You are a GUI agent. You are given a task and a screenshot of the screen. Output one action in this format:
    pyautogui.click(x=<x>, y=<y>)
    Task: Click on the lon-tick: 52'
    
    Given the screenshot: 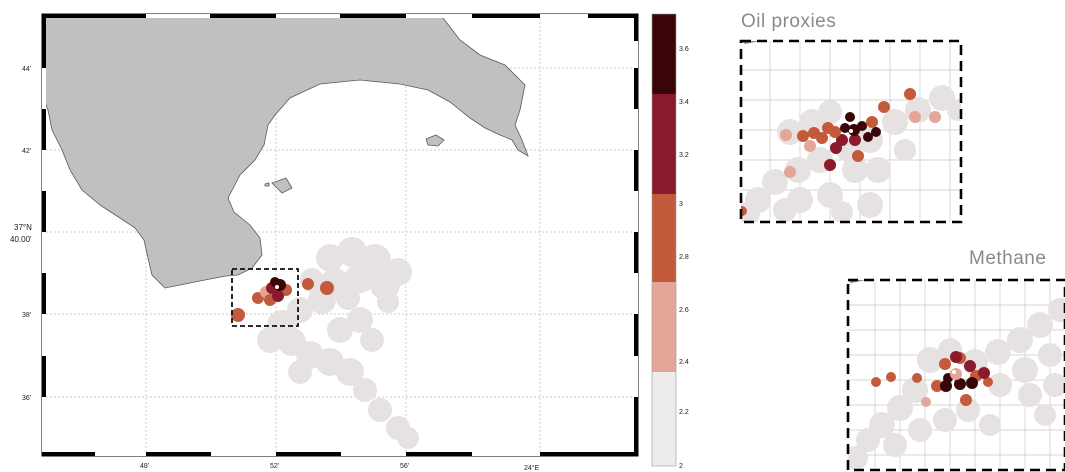 What is the action you would take?
    pyautogui.click(x=274, y=466)
    